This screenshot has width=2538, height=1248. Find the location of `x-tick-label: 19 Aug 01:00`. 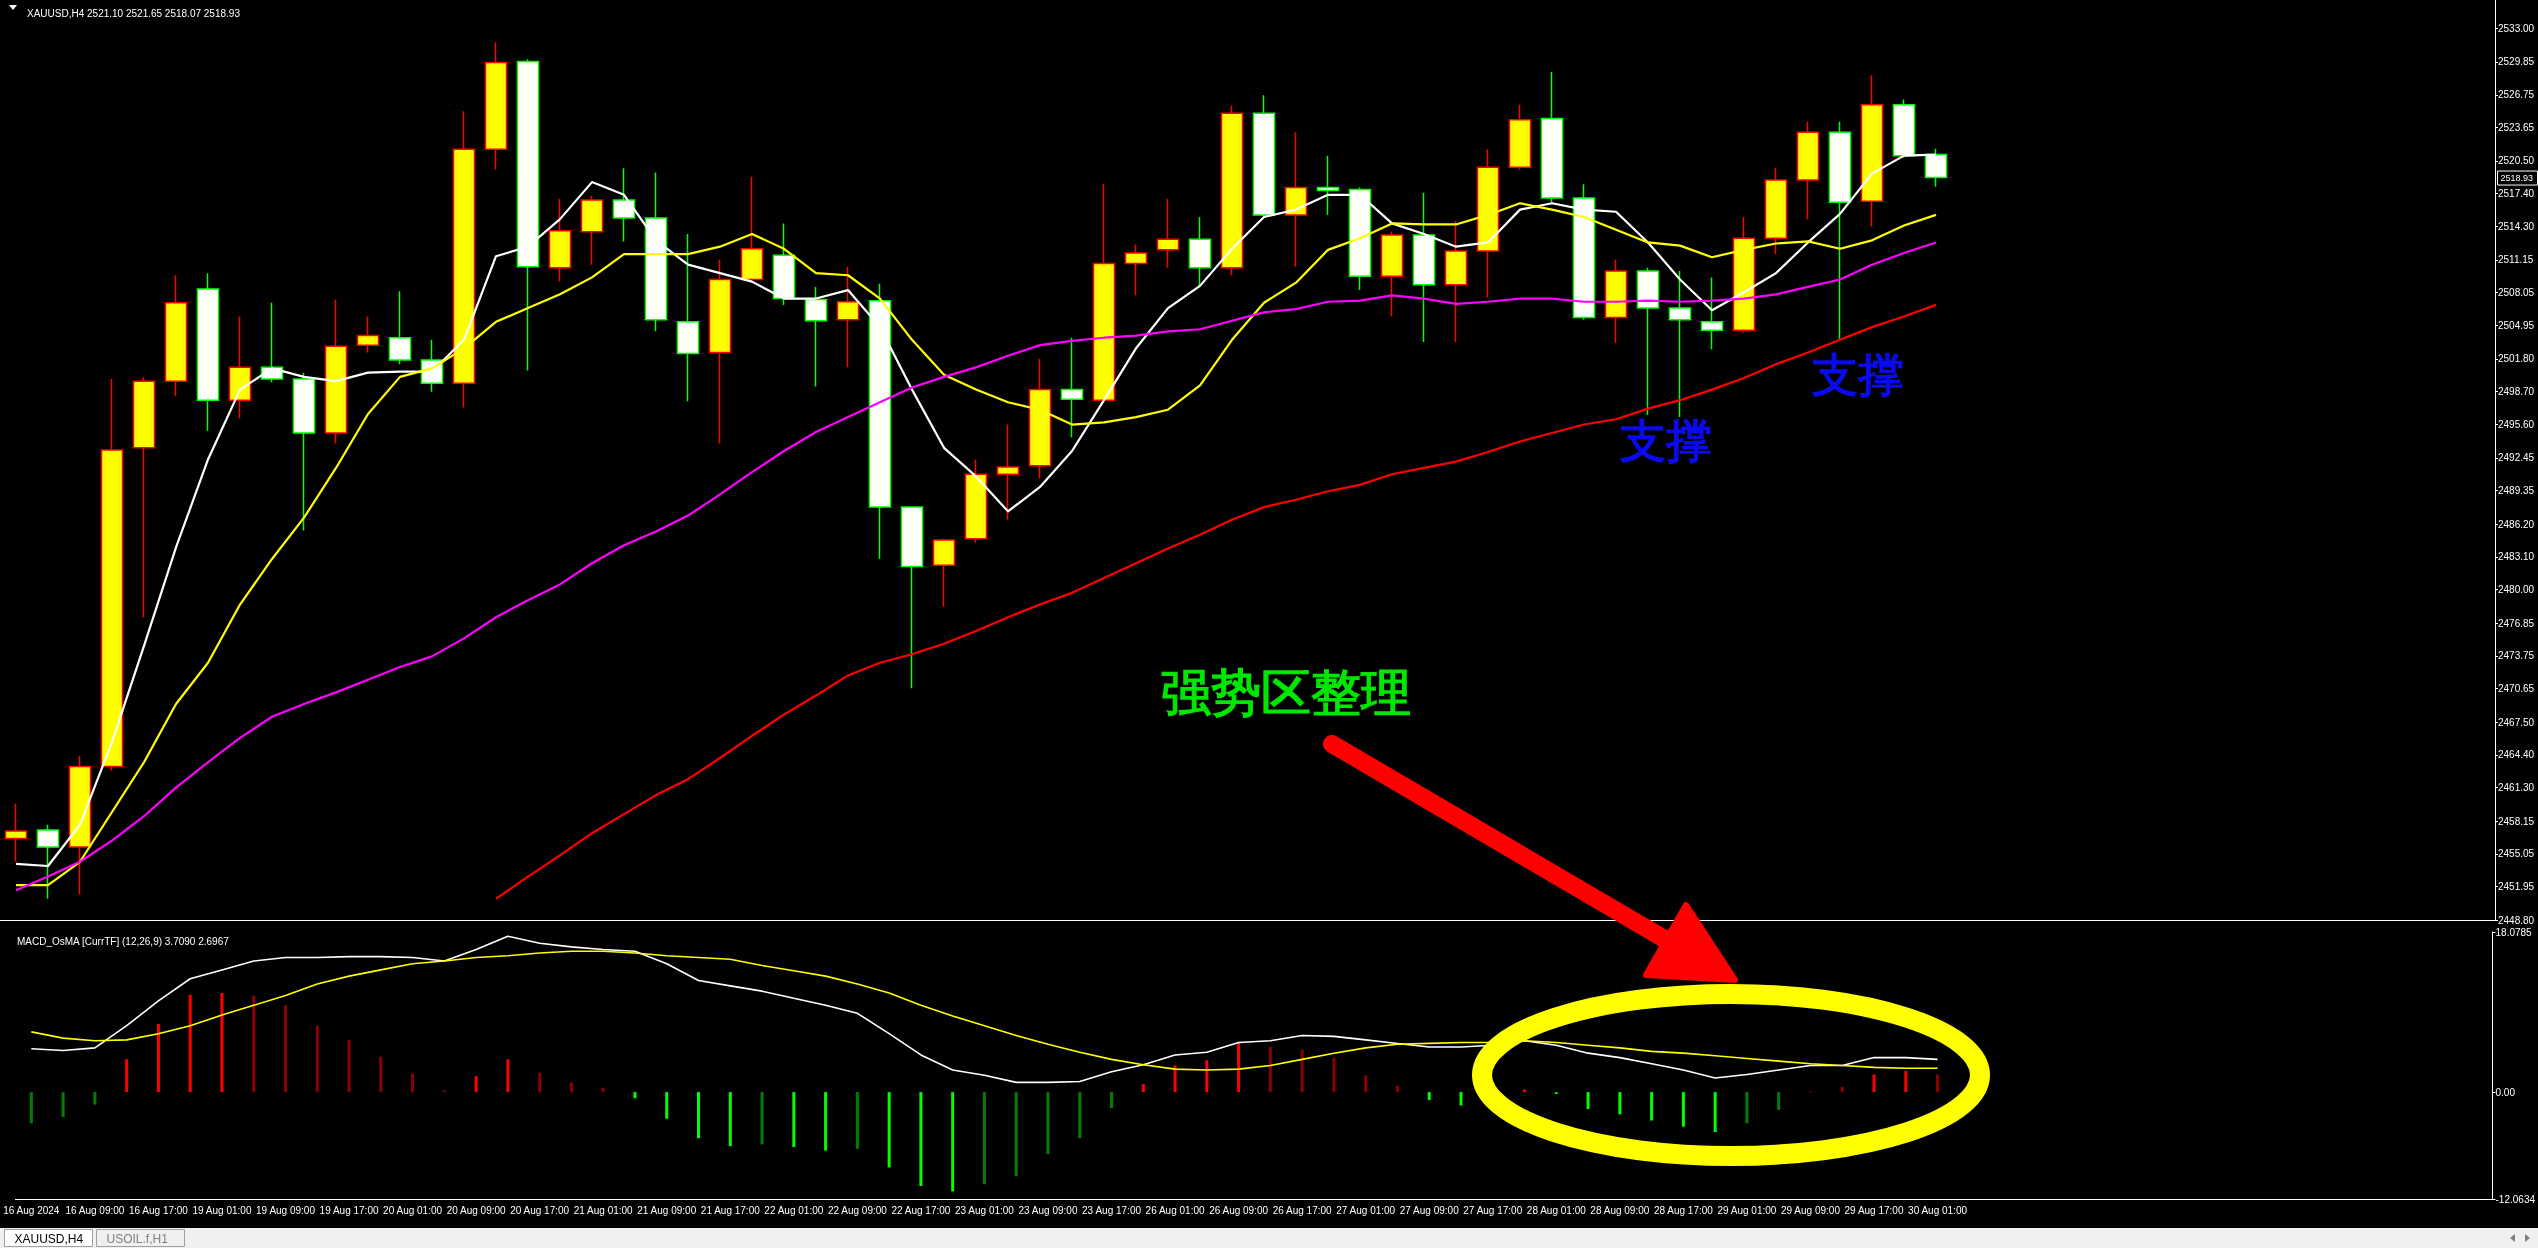

x-tick-label: 19 Aug 01:00 is located at coordinates (222, 1210).